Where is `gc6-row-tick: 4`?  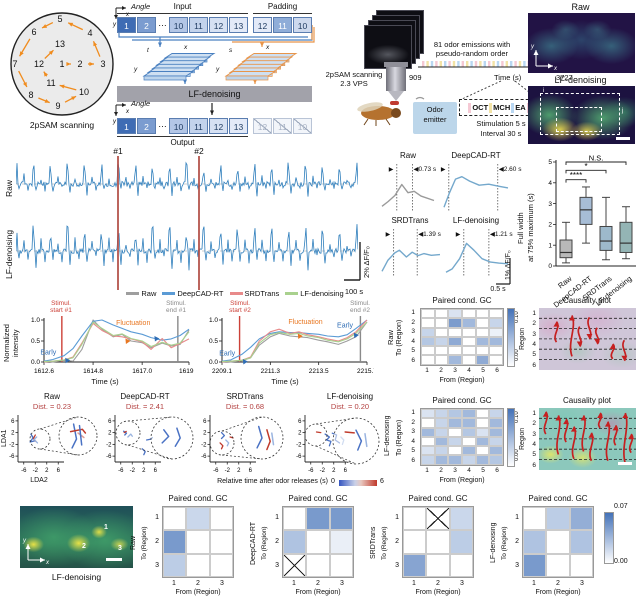 gc6-row-tick: 4 is located at coordinates (413, 341).